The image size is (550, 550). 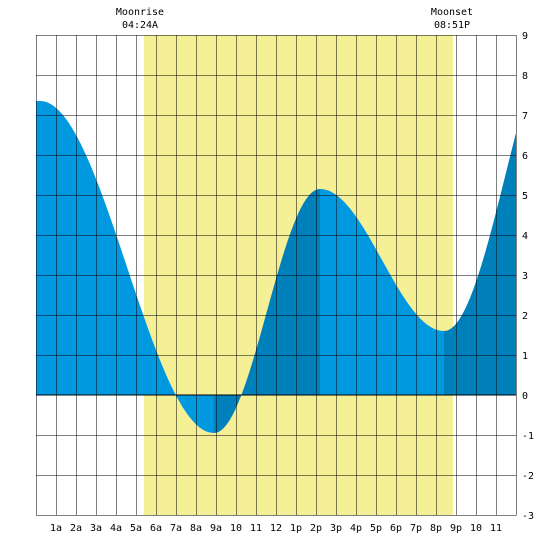 What do you see at coordinates (276, 528) in the screenshot?
I see `x-tick-label: 12` at bounding box center [276, 528].